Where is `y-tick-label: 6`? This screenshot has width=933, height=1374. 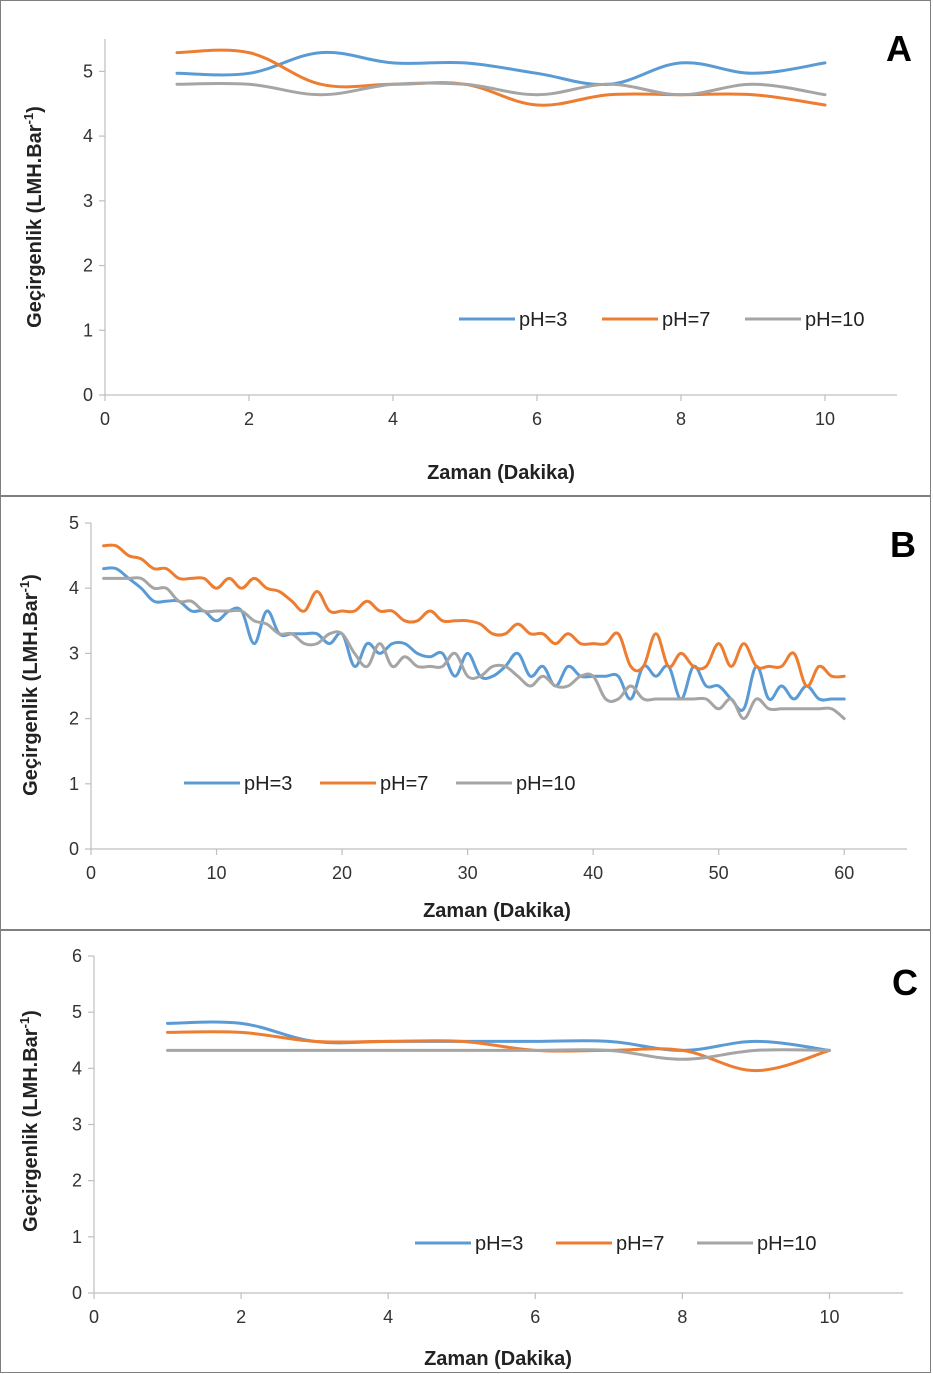
y-tick-label: 6 is located at coordinates (77, 956).